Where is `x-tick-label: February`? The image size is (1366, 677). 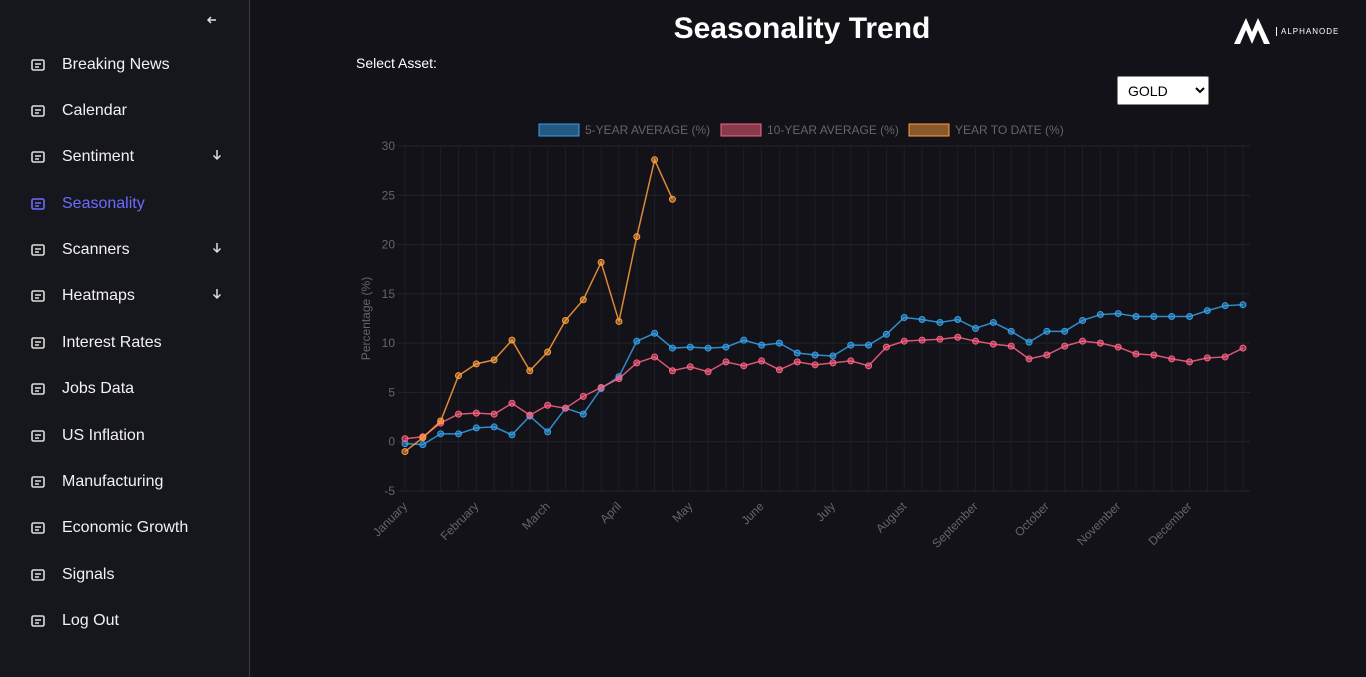
x-tick-label: February is located at coordinates (460, 521).